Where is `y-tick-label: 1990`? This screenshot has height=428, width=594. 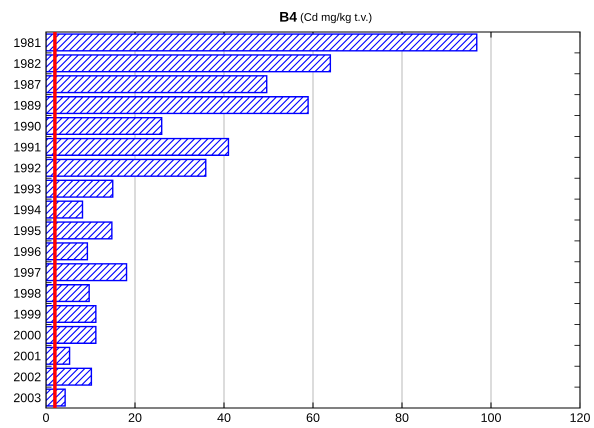
y-tick-label: 1990 is located at coordinates (27, 126).